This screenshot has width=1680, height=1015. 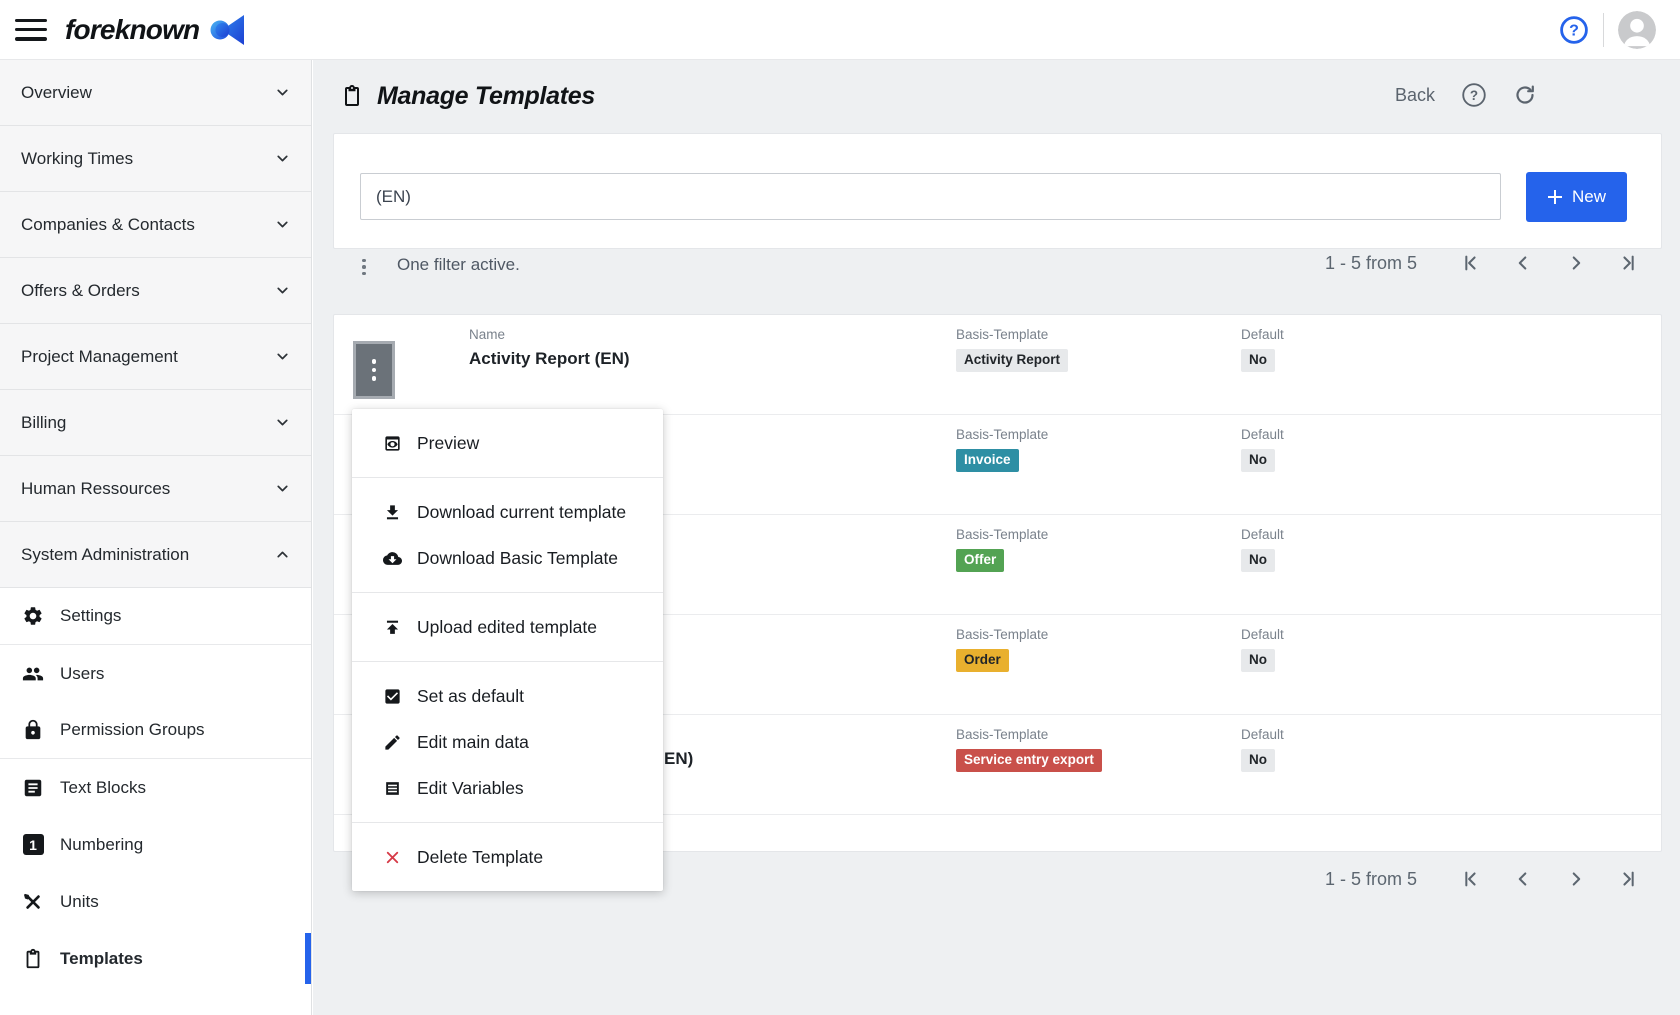 I want to click on sidebar-item-working-times: Working Times, so click(x=155, y=159).